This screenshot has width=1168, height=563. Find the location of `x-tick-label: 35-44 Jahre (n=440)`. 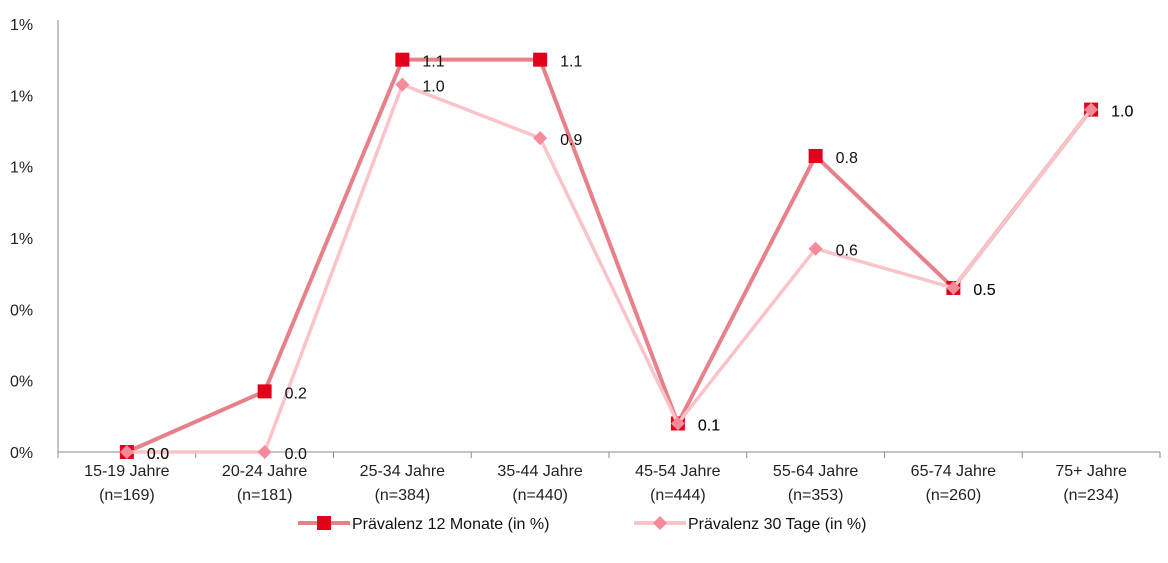

x-tick-label: 35-44 Jahre (n=440) is located at coordinates (539, 483).